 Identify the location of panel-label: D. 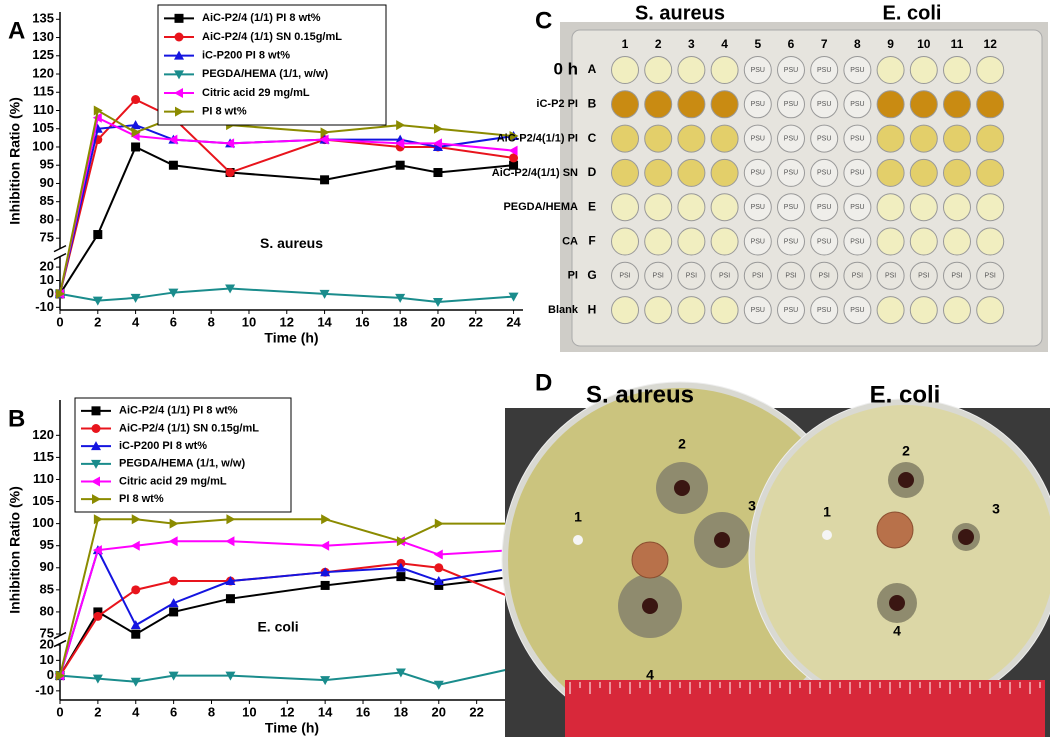
(543, 382).